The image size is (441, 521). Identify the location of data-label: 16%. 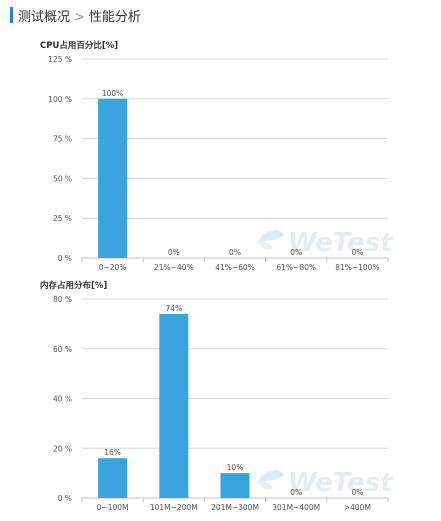
(112, 452).